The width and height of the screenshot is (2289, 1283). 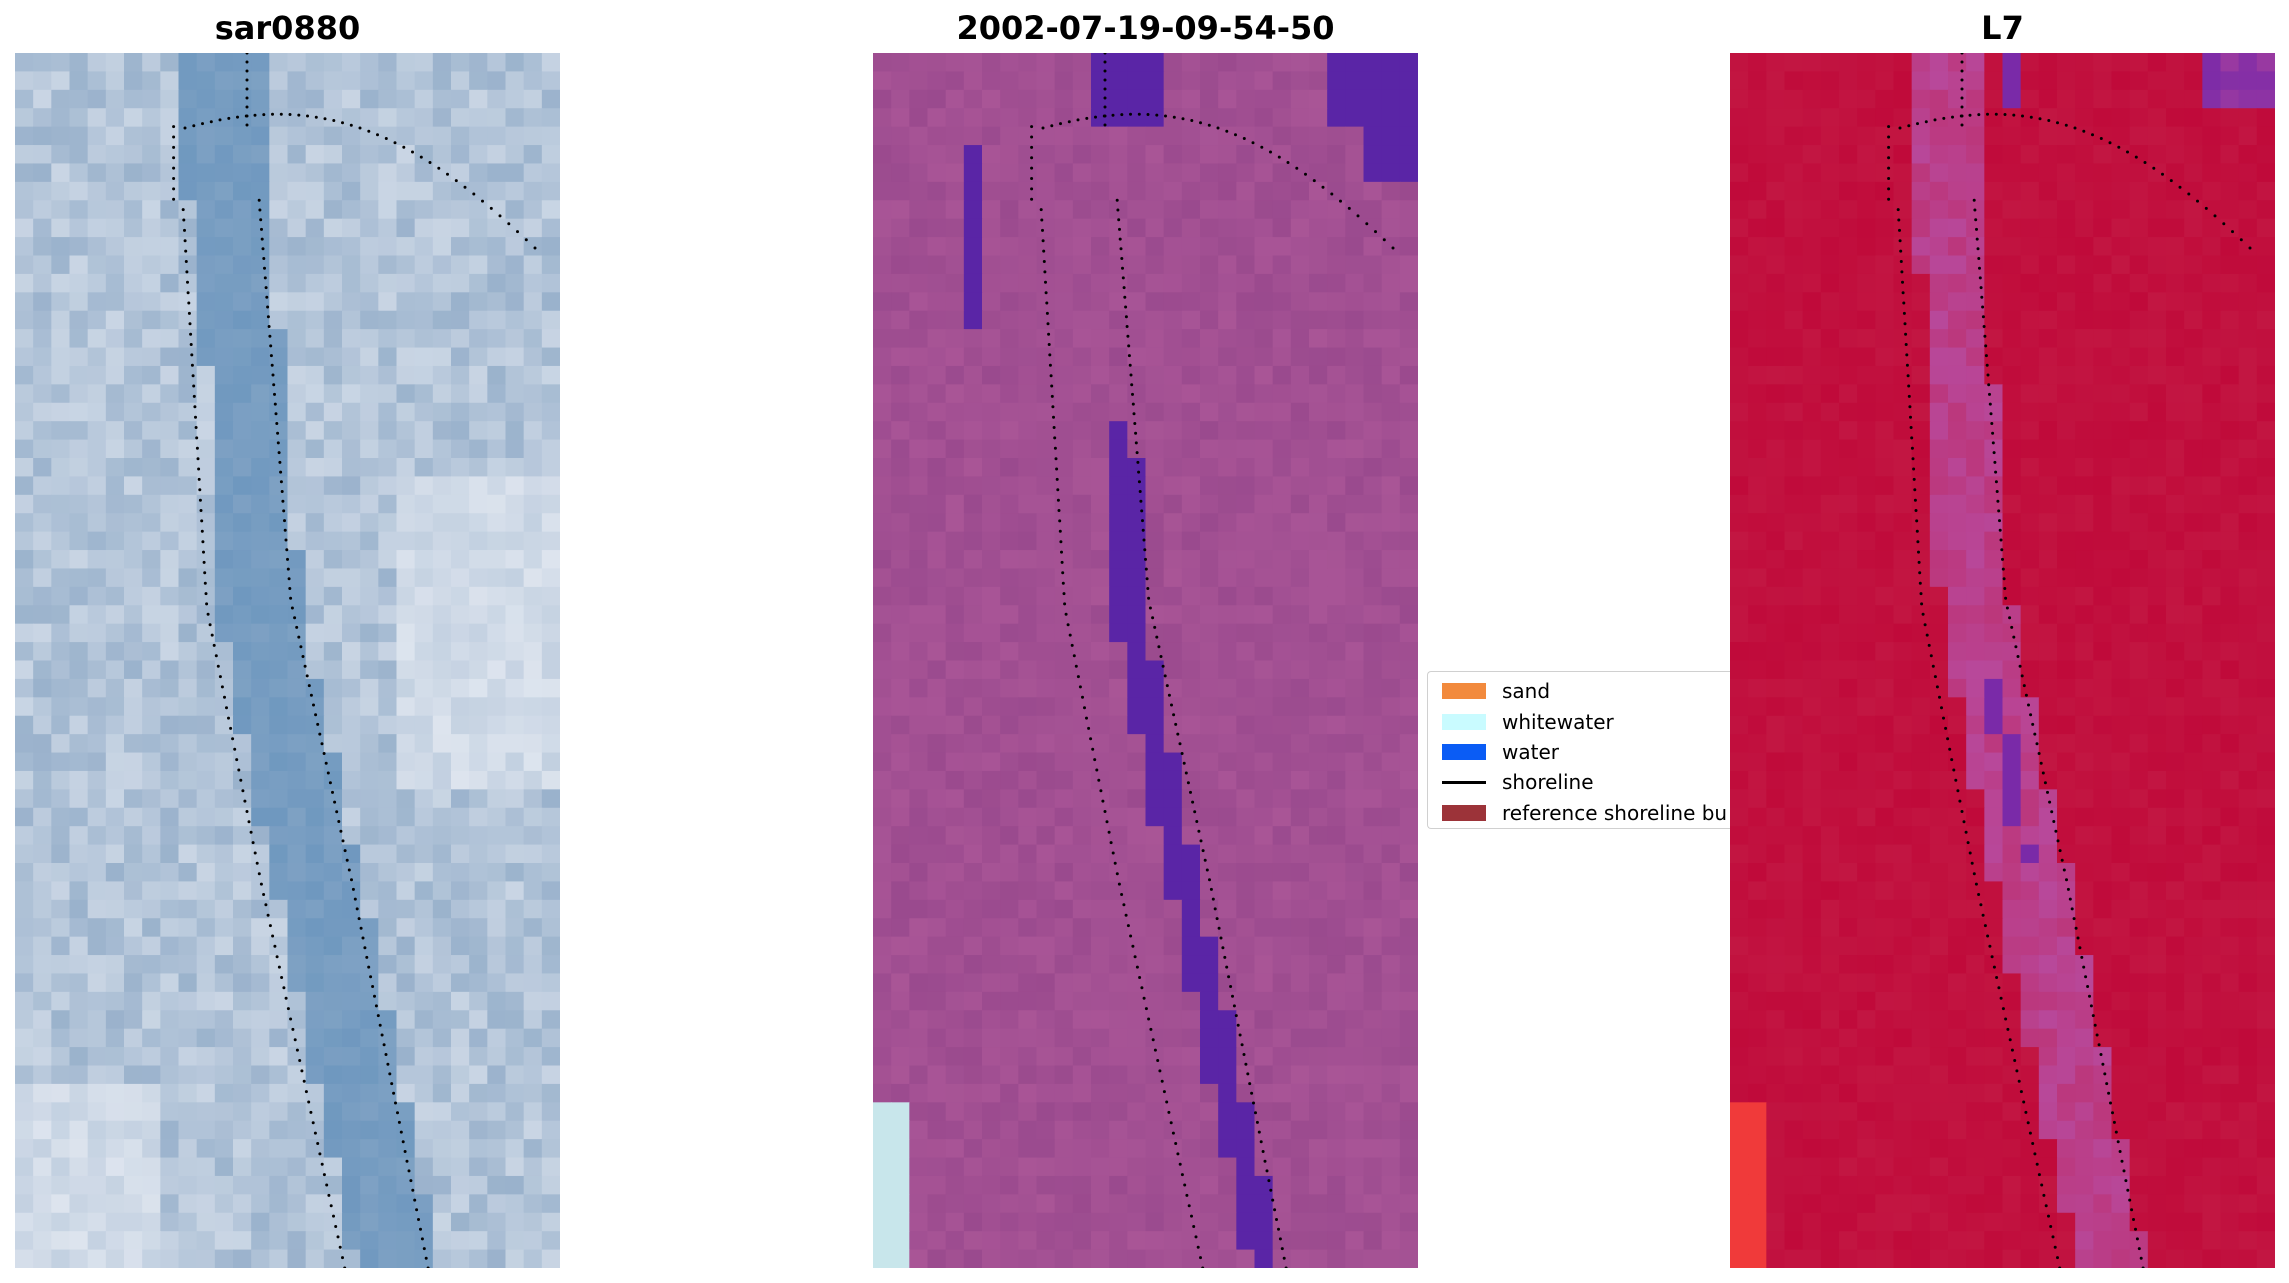 I want to click on panel-title-l7: L7, so click(x=2002, y=28).